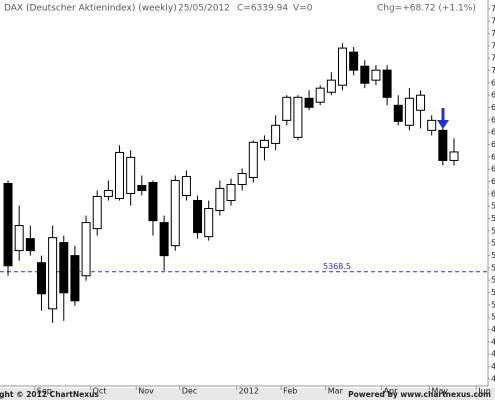 This screenshot has width=495, height=400. I want to click on y-tick-label: 4600, so click(493, 366).